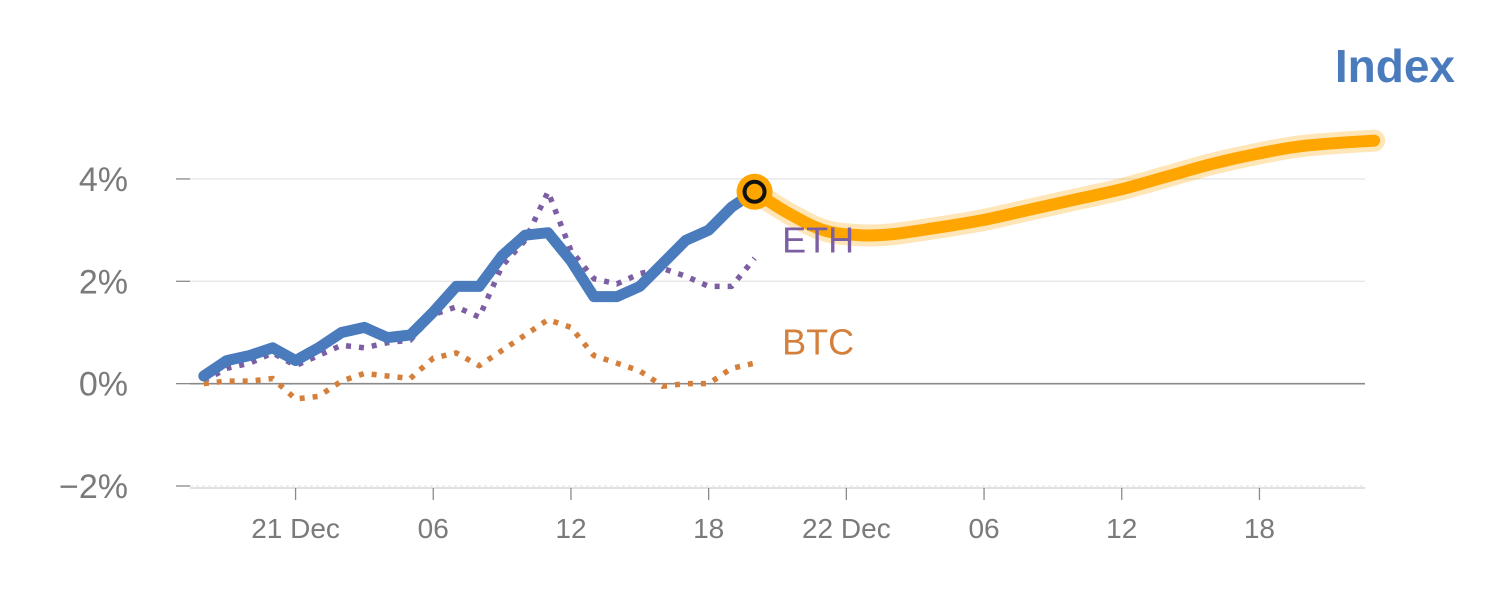 This screenshot has width=1500, height=600. Describe the element at coordinates (818, 290) in the screenshot. I see `series-labels: ETH BTC` at that location.